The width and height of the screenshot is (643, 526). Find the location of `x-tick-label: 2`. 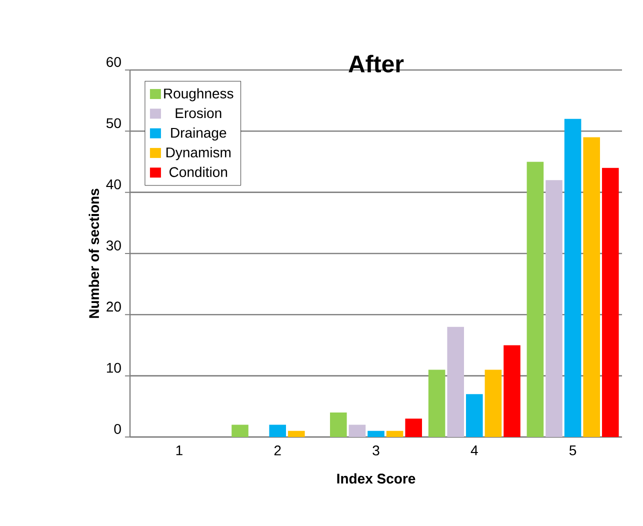

x-tick-label: 2 is located at coordinates (277, 451).